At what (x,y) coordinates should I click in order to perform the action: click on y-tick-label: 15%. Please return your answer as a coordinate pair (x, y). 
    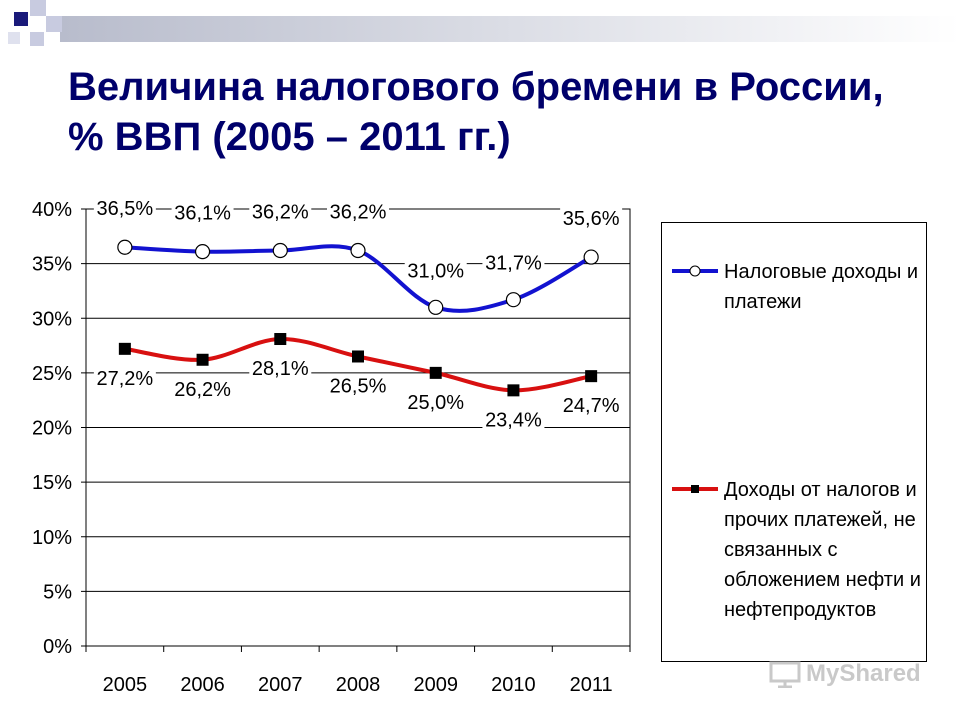
    Looking at the image, I should click on (52, 483).